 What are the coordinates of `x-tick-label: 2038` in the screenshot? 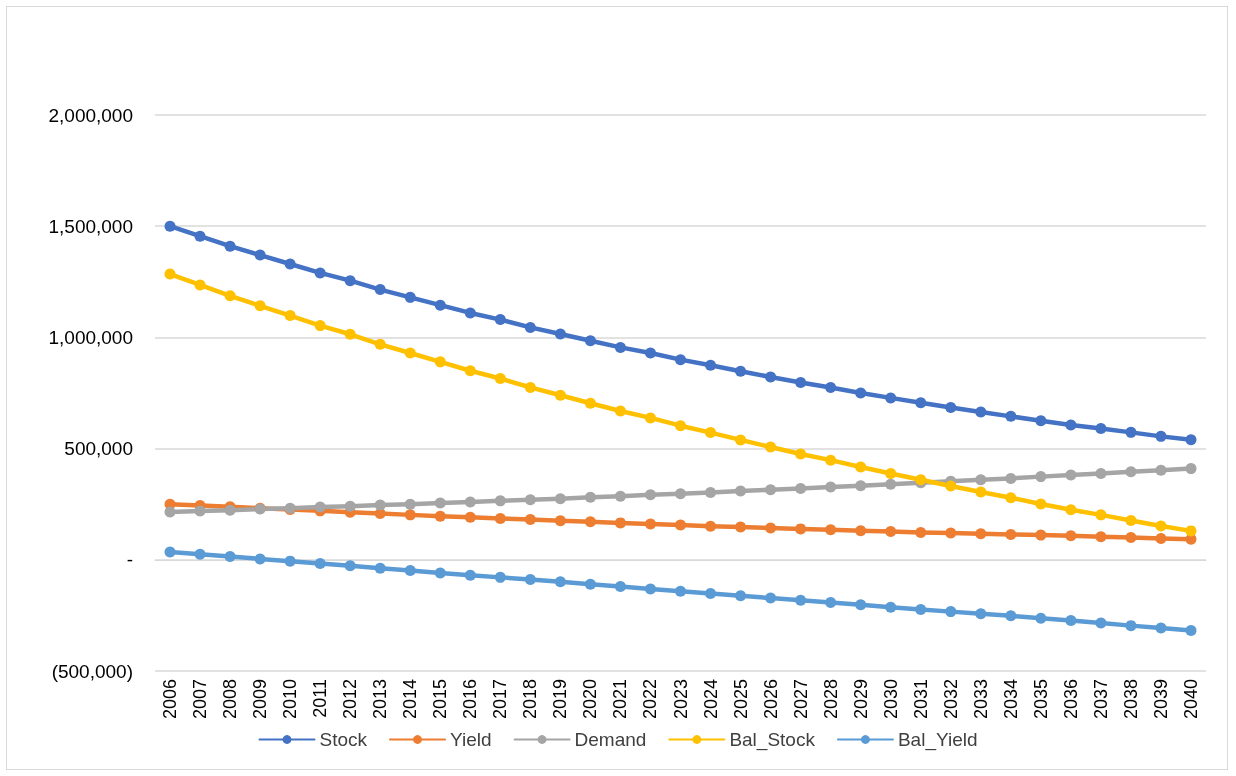 It's located at (1130, 699).